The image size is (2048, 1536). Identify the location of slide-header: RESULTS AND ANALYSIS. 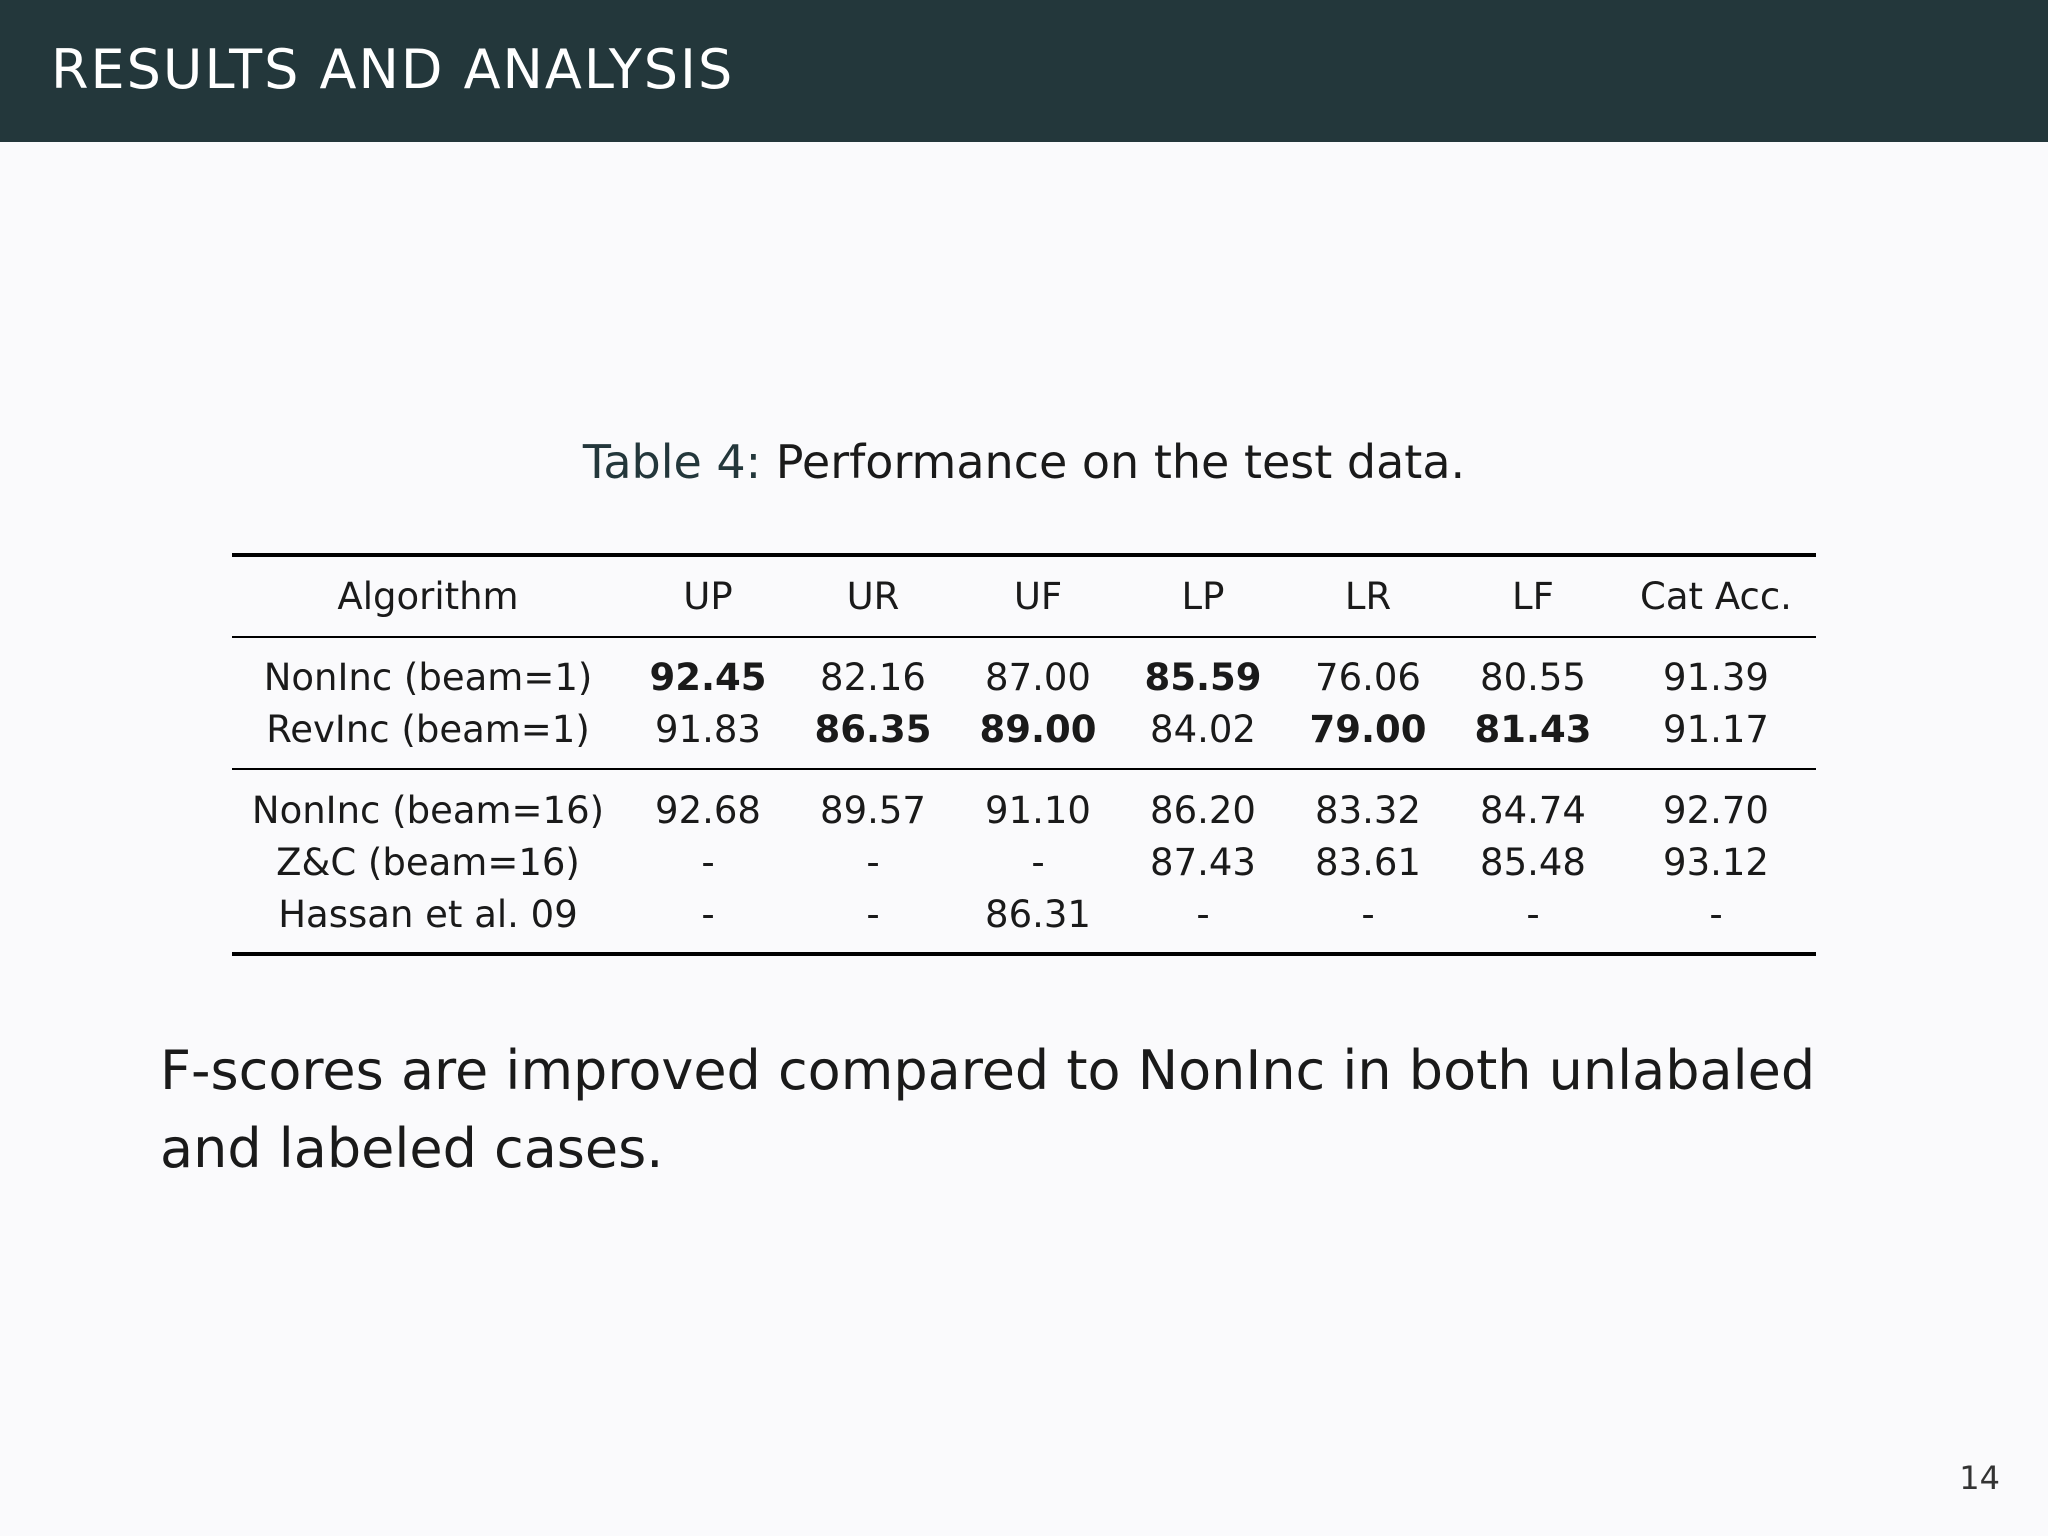
(1024, 71).